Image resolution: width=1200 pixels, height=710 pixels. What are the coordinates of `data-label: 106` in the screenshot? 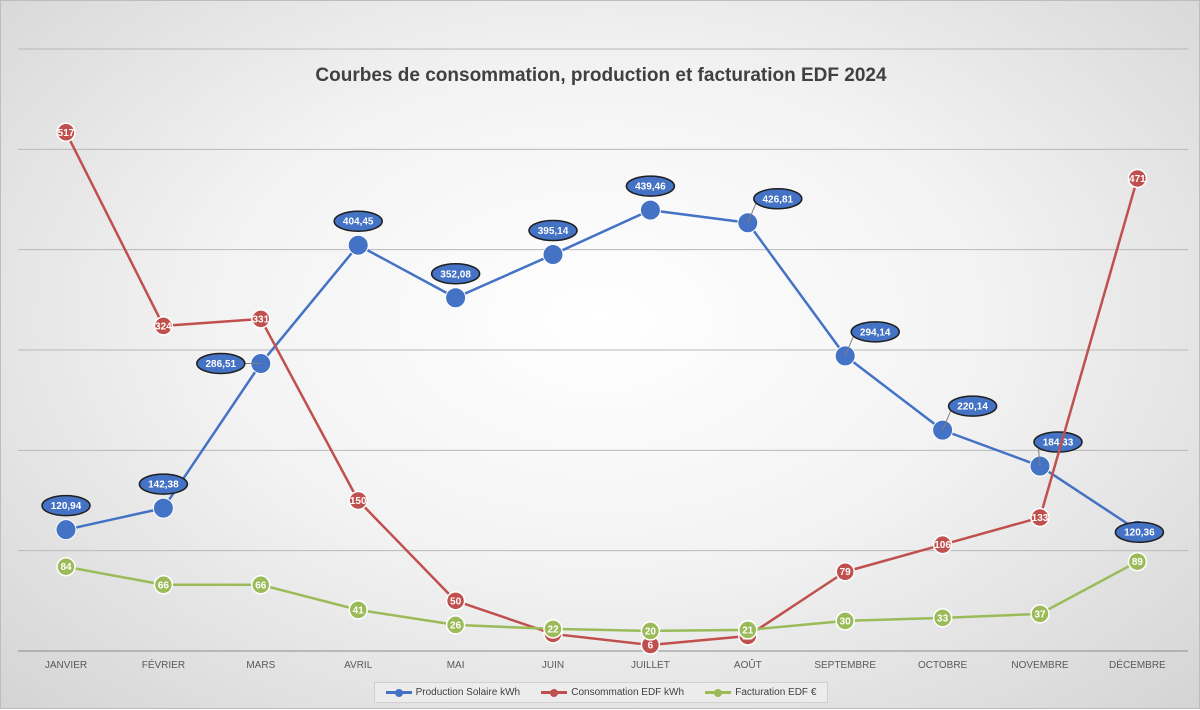 It's located at (942, 545).